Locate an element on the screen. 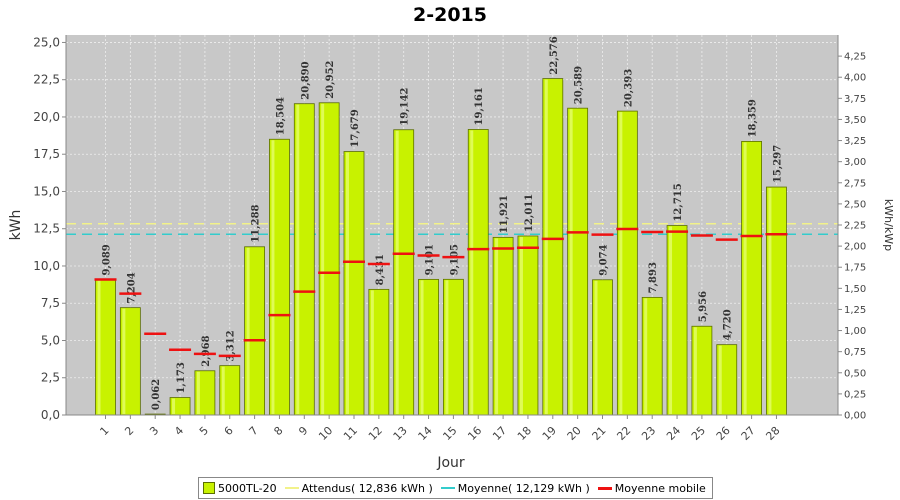 The height and width of the screenshot is (500, 900). x-tick-label: 6 is located at coordinates (229, 431).